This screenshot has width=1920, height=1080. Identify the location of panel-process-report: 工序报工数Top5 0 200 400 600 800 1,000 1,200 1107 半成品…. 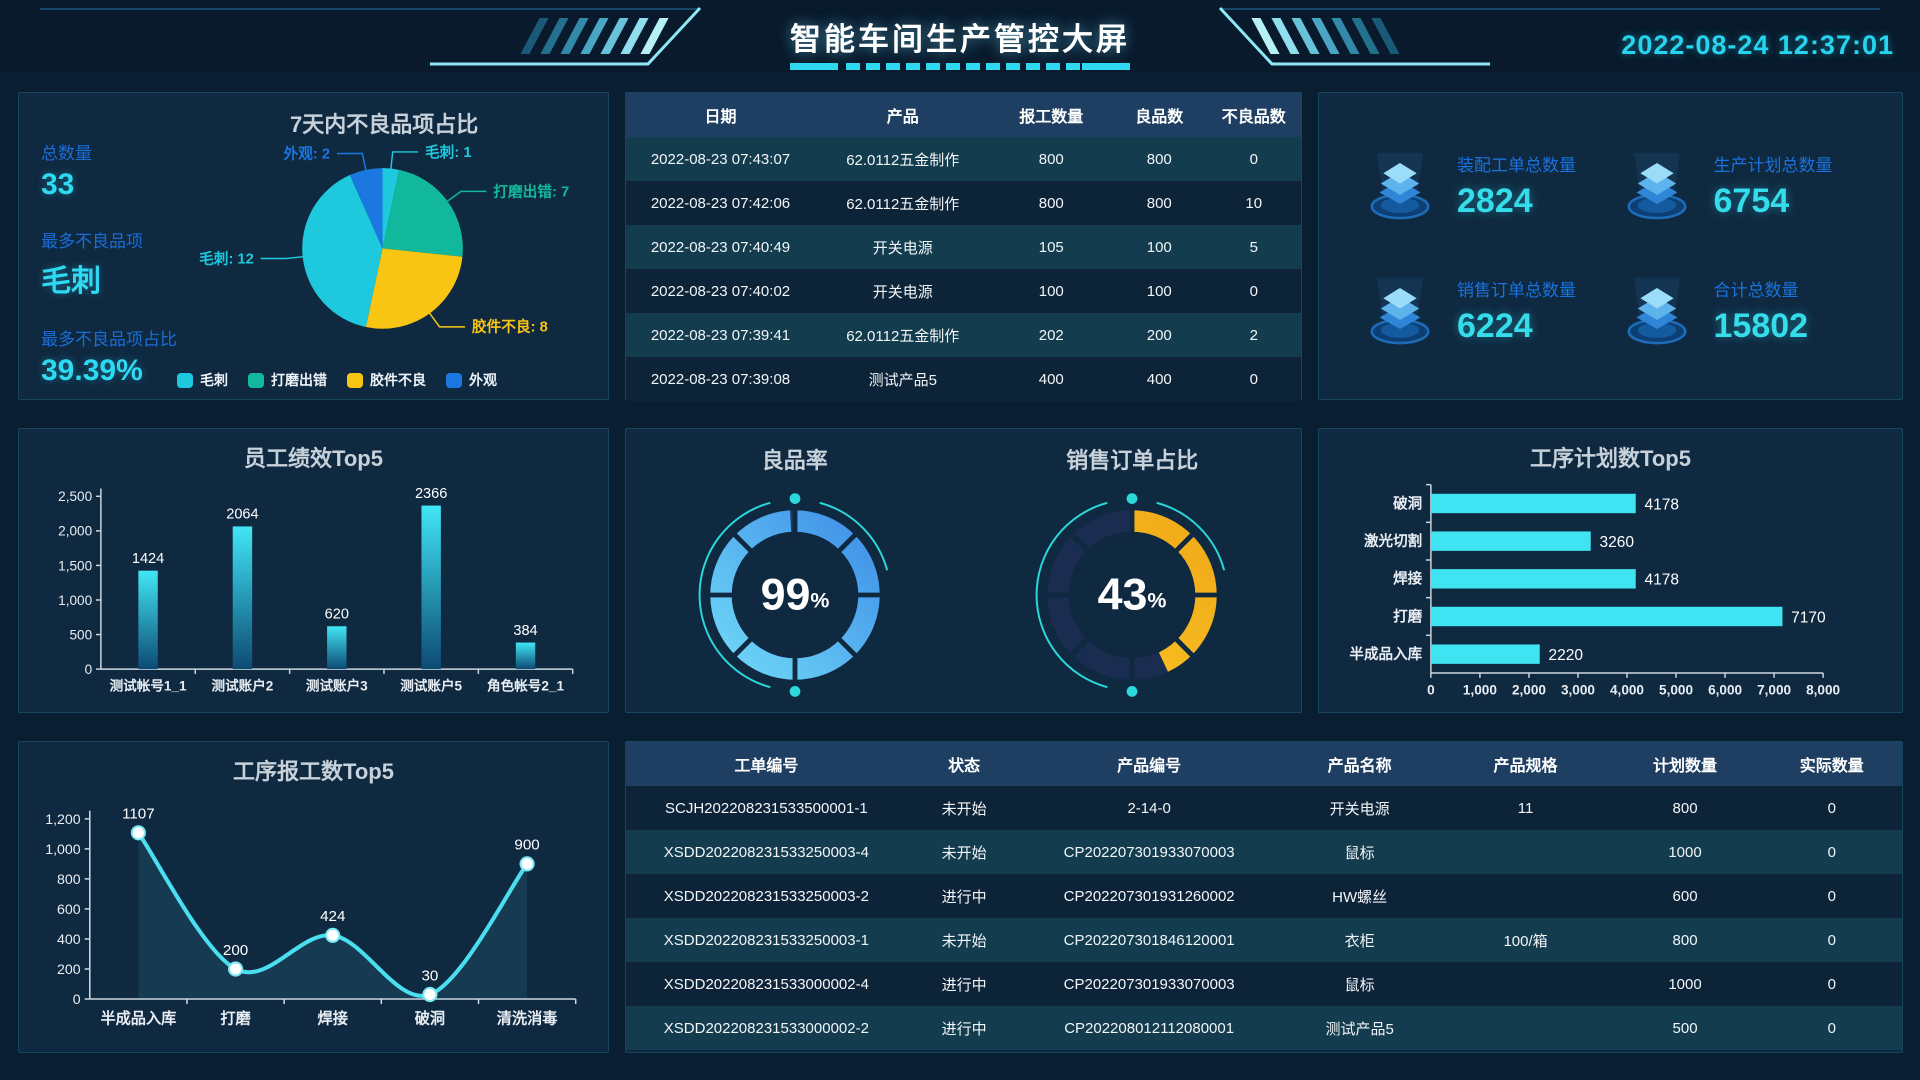
(313, 897).